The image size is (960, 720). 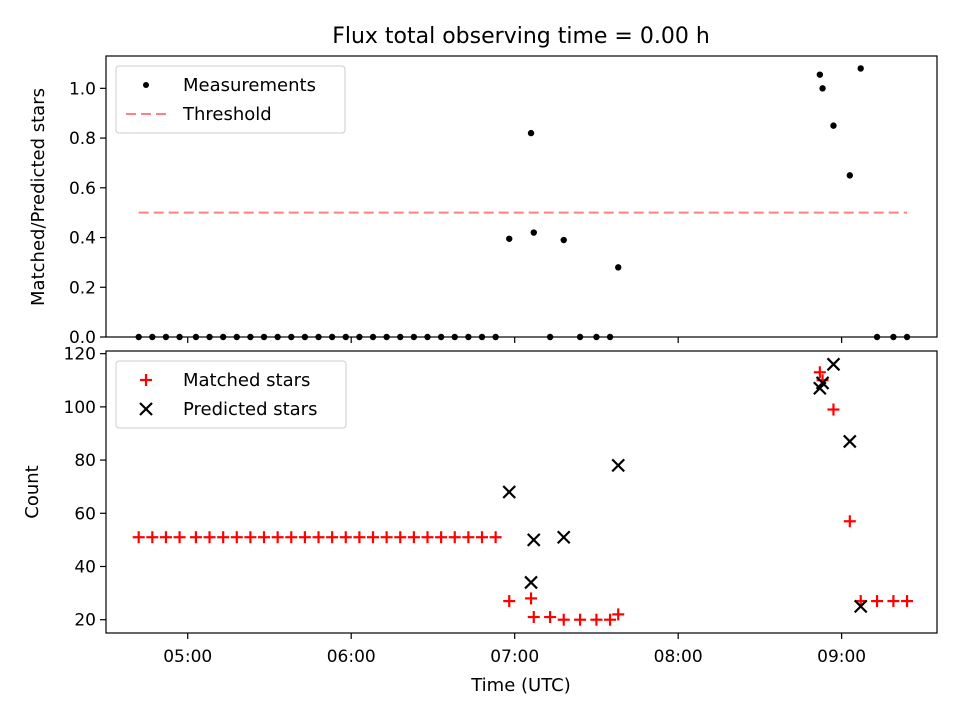 What do you see at coordinates (80, 355) in the screenshot?
I see `bottom-ytick-label: 120` at bounding box center [80, 355].